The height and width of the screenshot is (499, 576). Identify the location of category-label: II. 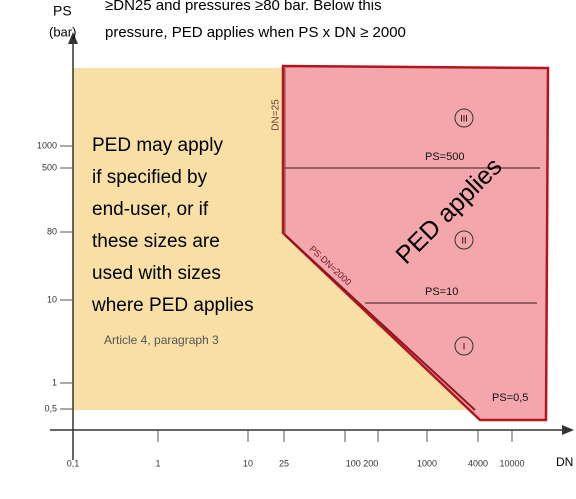
(463, 240).